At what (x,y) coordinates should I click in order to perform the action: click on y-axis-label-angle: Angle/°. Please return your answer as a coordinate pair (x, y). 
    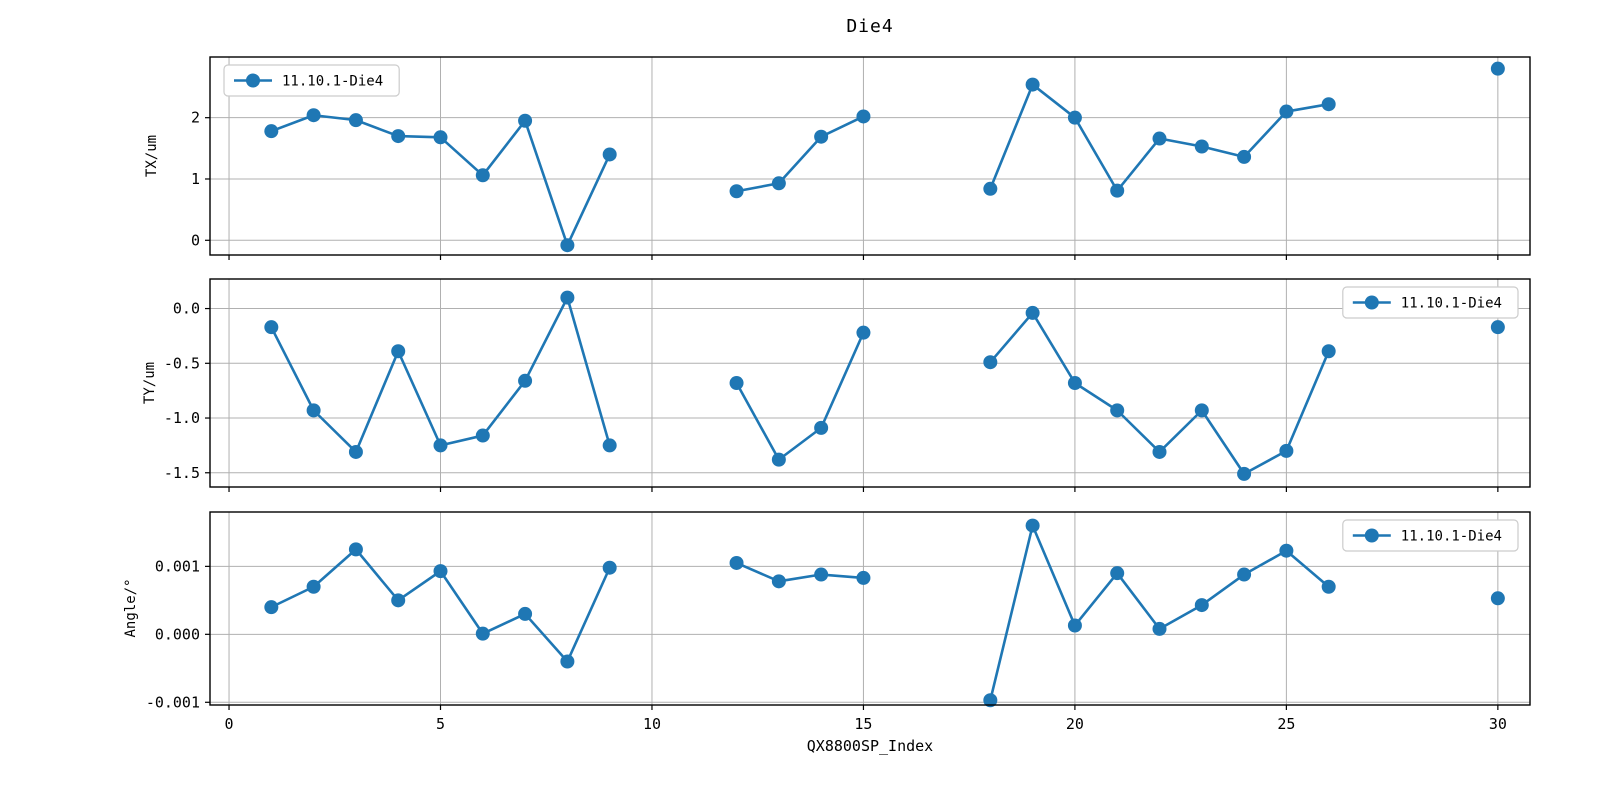
    Looking at the image, I should click on (131, 608).